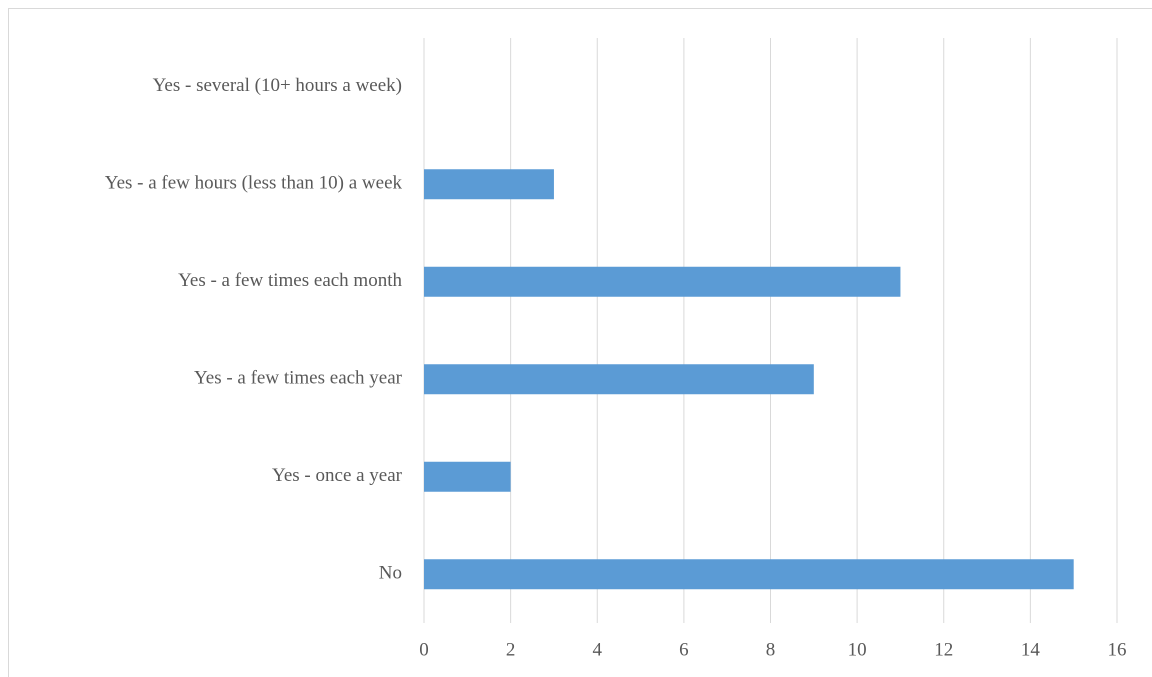 The image size is (1152, 677). I want to click on y-tick-label: No, so click(390, 573).